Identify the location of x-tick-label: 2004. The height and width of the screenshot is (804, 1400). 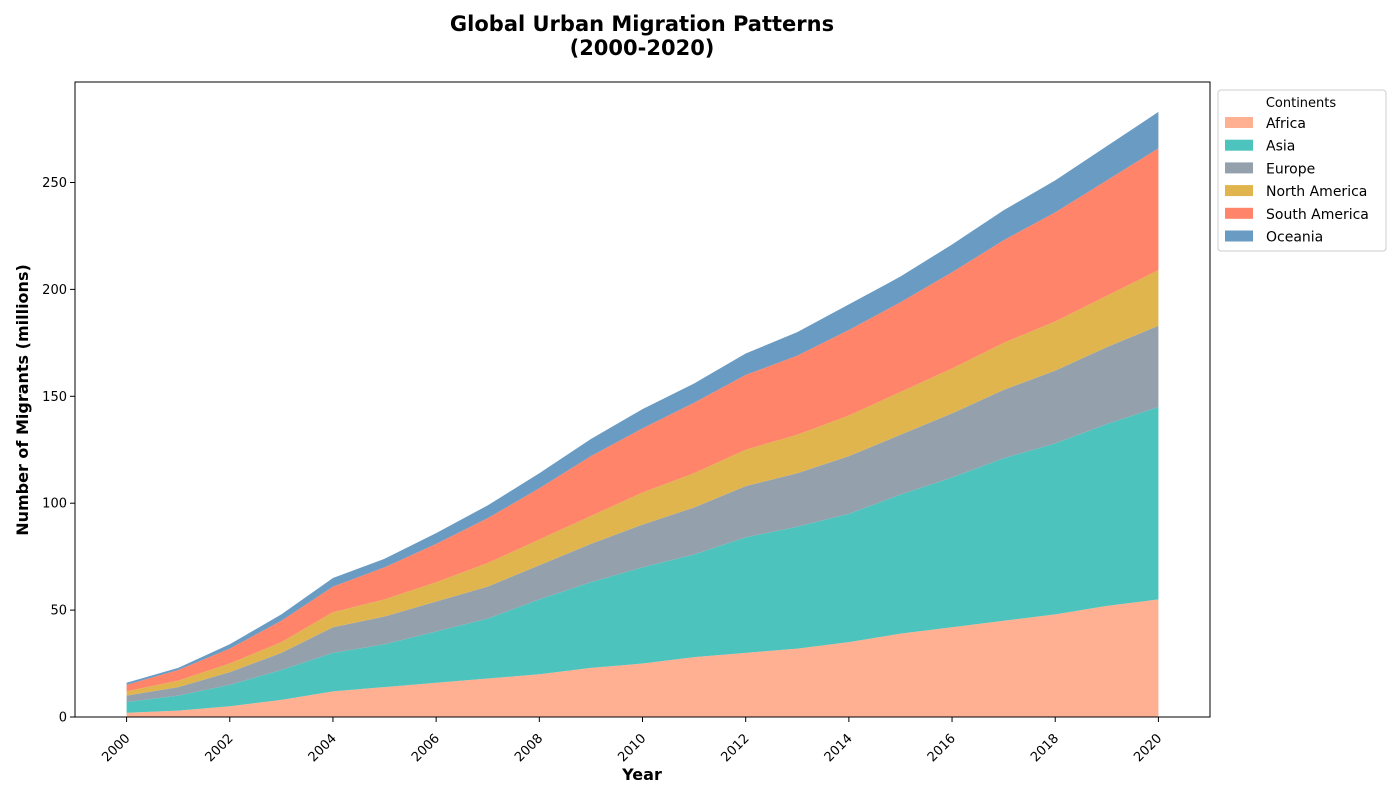
(323, 748).